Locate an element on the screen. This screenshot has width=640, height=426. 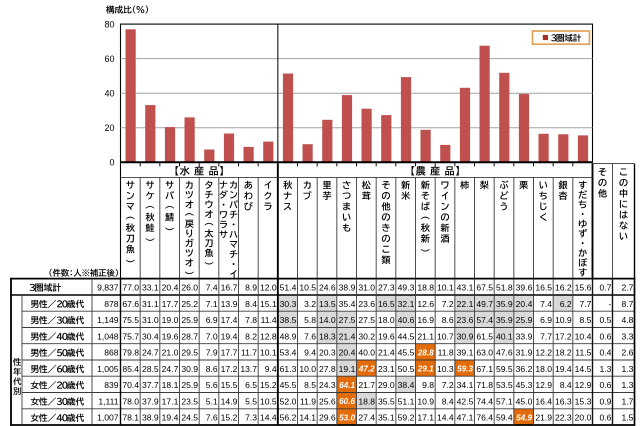
svg-text: 40.1 is located at coordinates (504, 336).